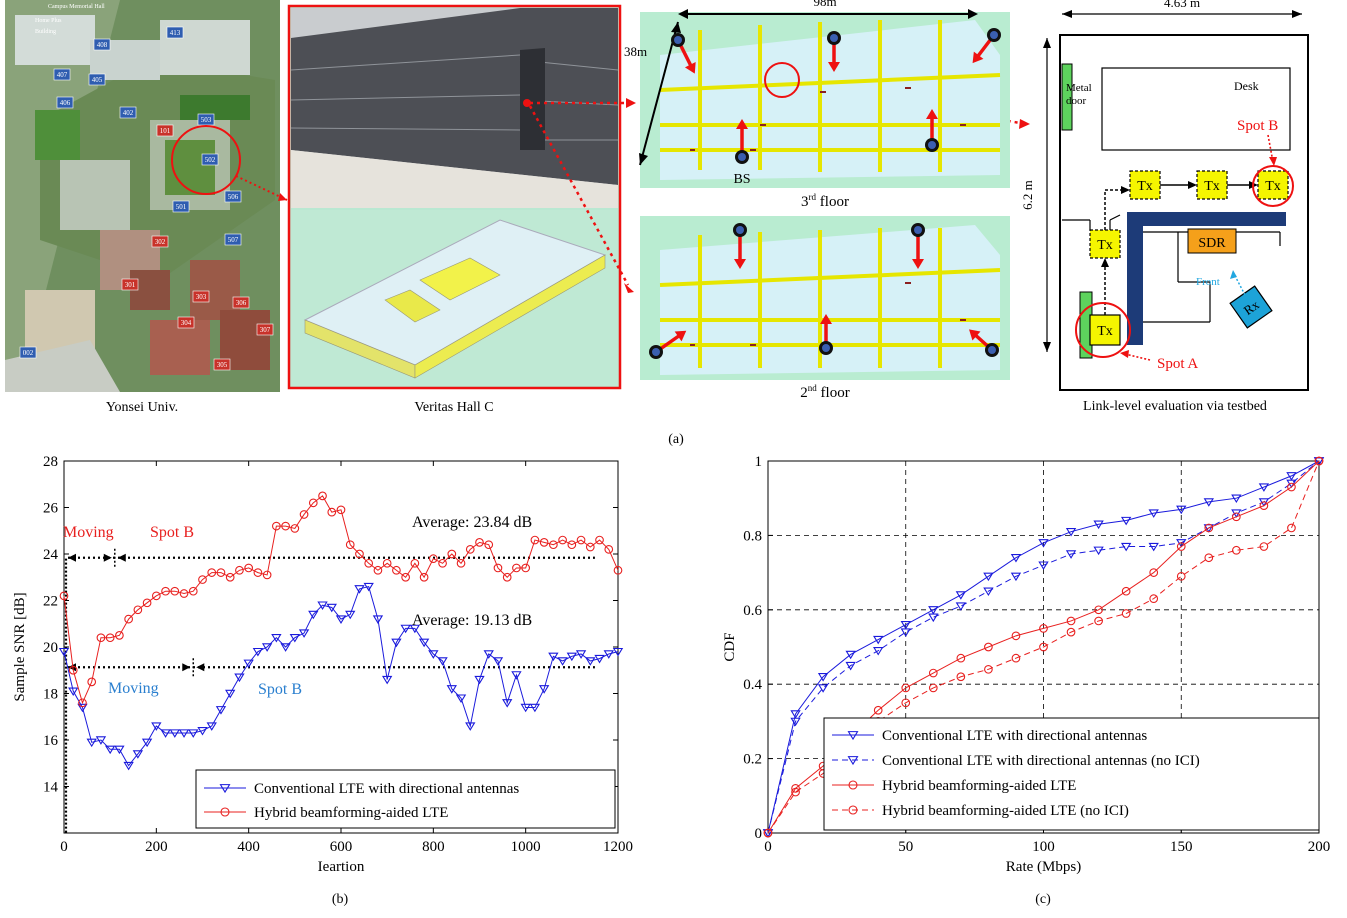 Image resolution: width=1347 pixels, height=918 pixels. I want to click on arrow-head, so click(72, 667).